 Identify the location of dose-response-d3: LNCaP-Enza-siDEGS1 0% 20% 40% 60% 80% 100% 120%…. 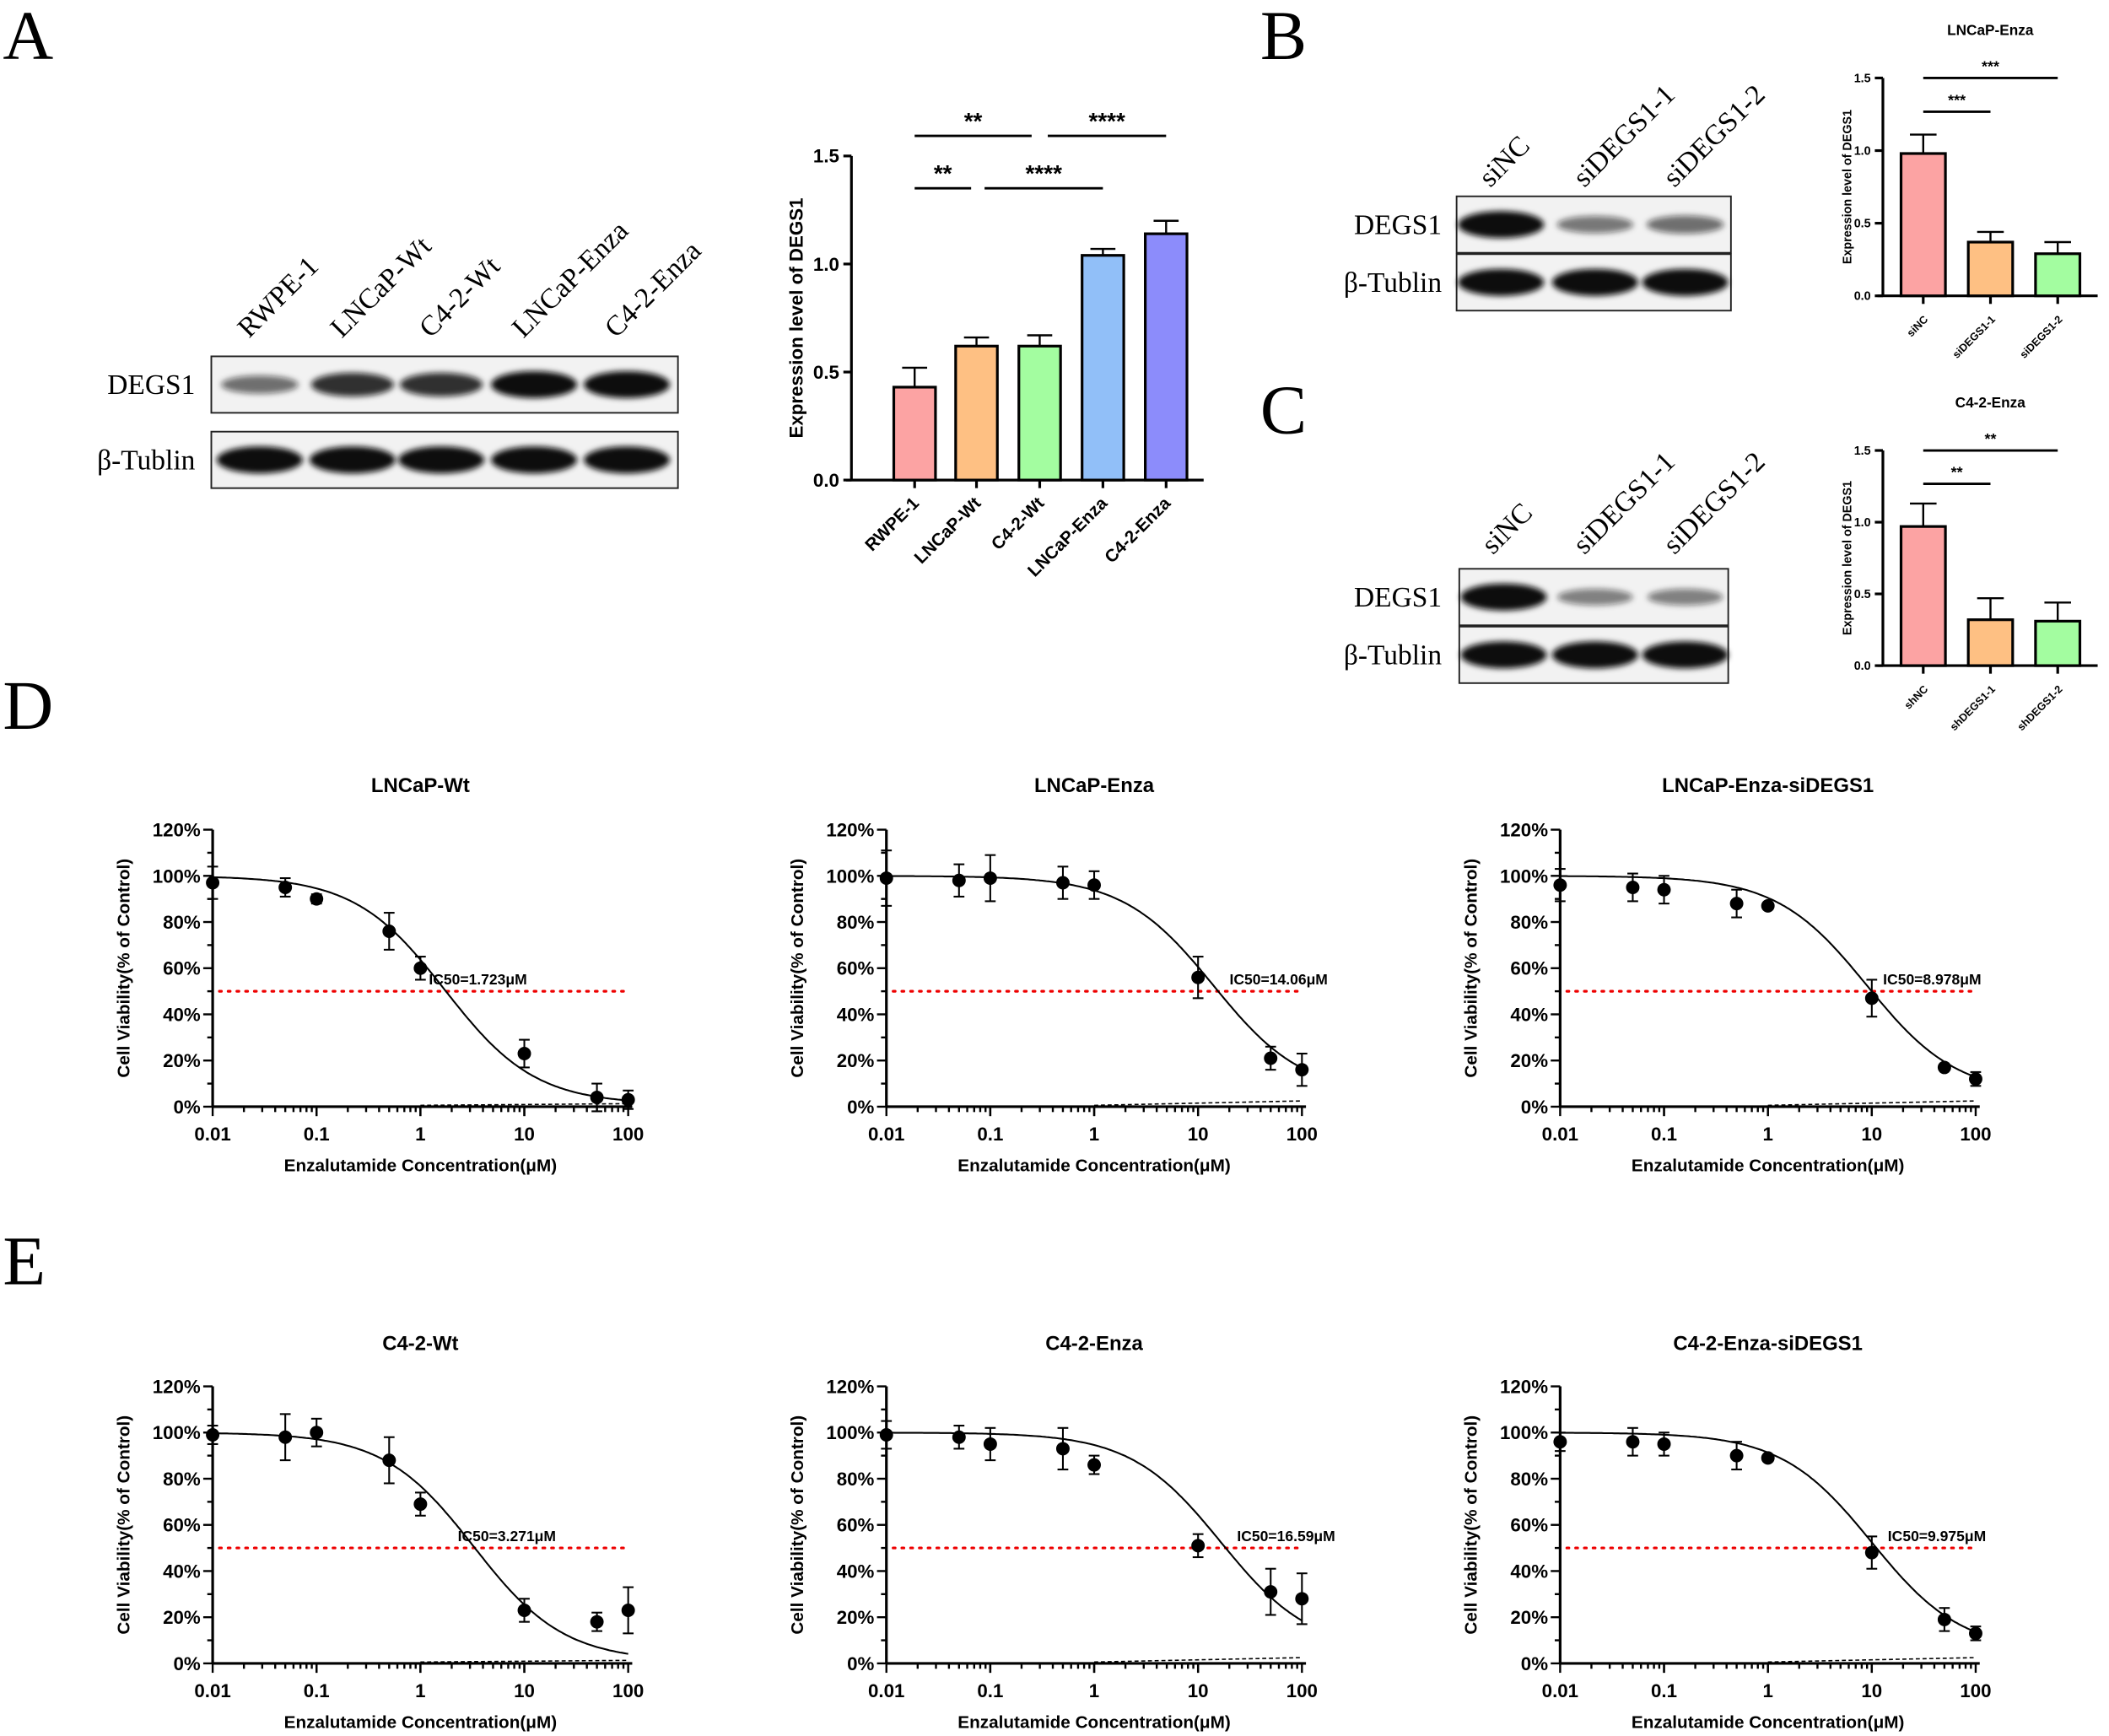
(1727, 975).